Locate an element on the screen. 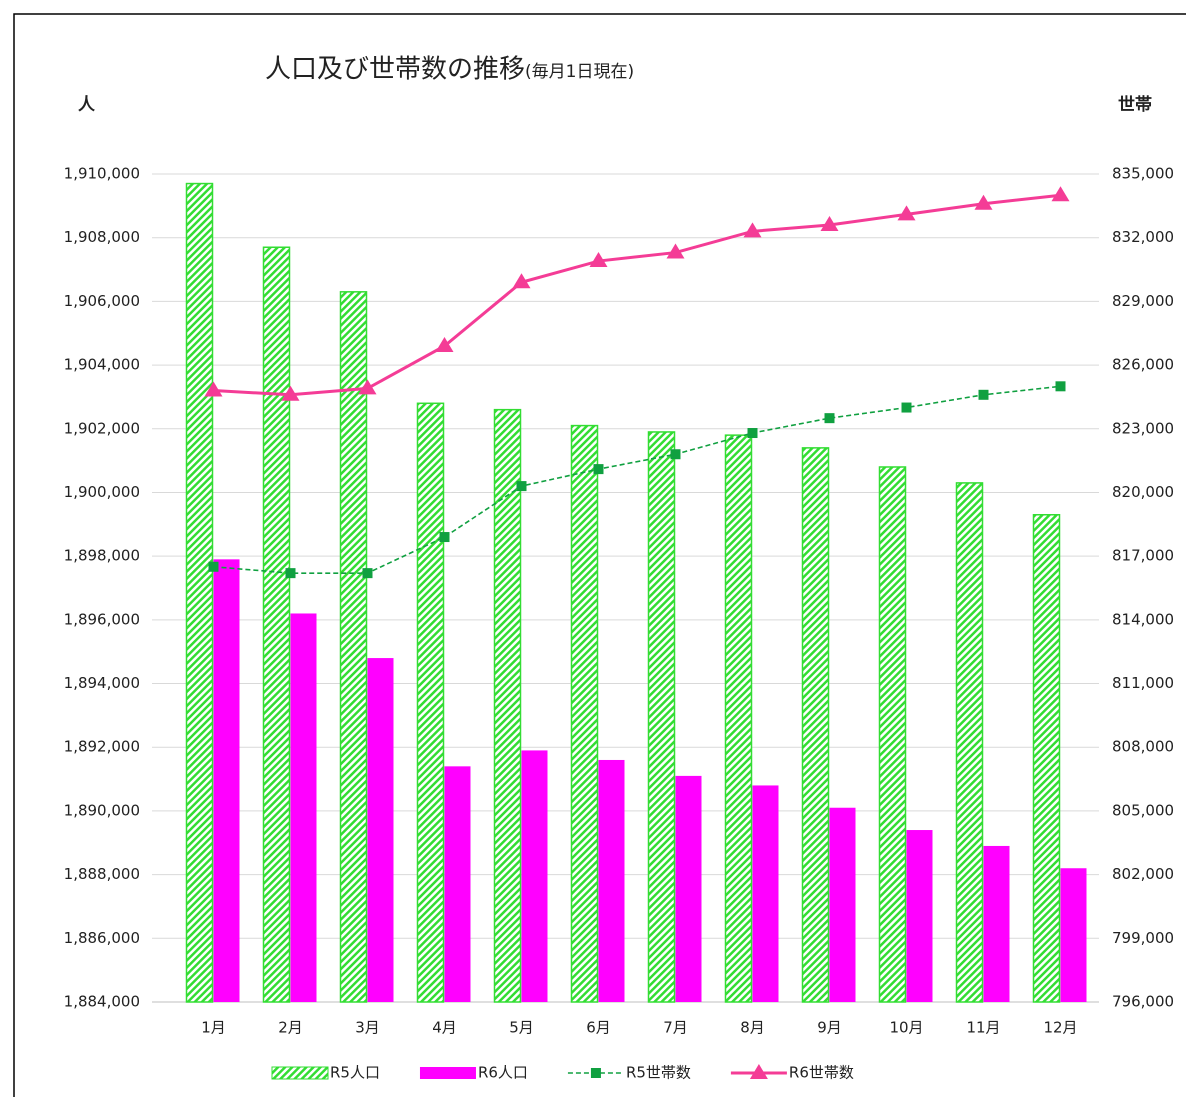 This screenshot has width=1186, height=1097. chart-subtitle: (毎月1日現在) is located at coordinates (579, 72).